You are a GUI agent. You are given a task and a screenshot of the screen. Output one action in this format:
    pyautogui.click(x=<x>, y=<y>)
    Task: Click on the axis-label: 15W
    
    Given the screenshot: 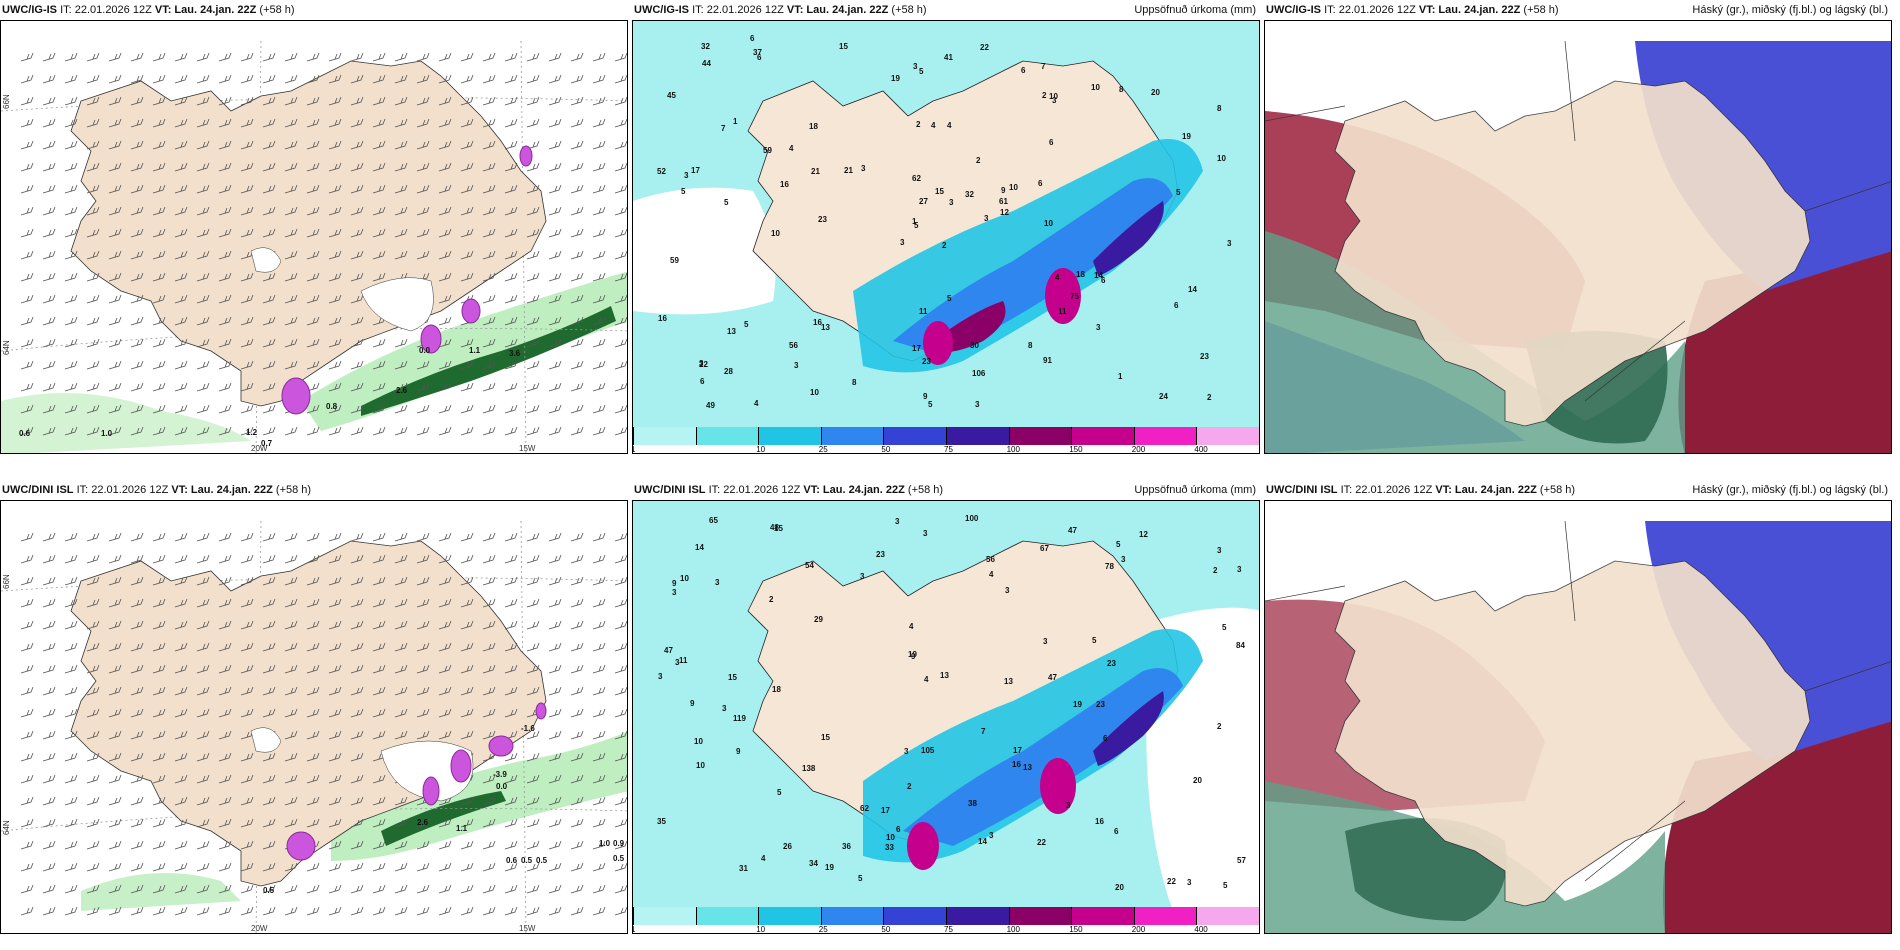 What is the action you would take?
    pyautogui.click(x=527, y=448)
    